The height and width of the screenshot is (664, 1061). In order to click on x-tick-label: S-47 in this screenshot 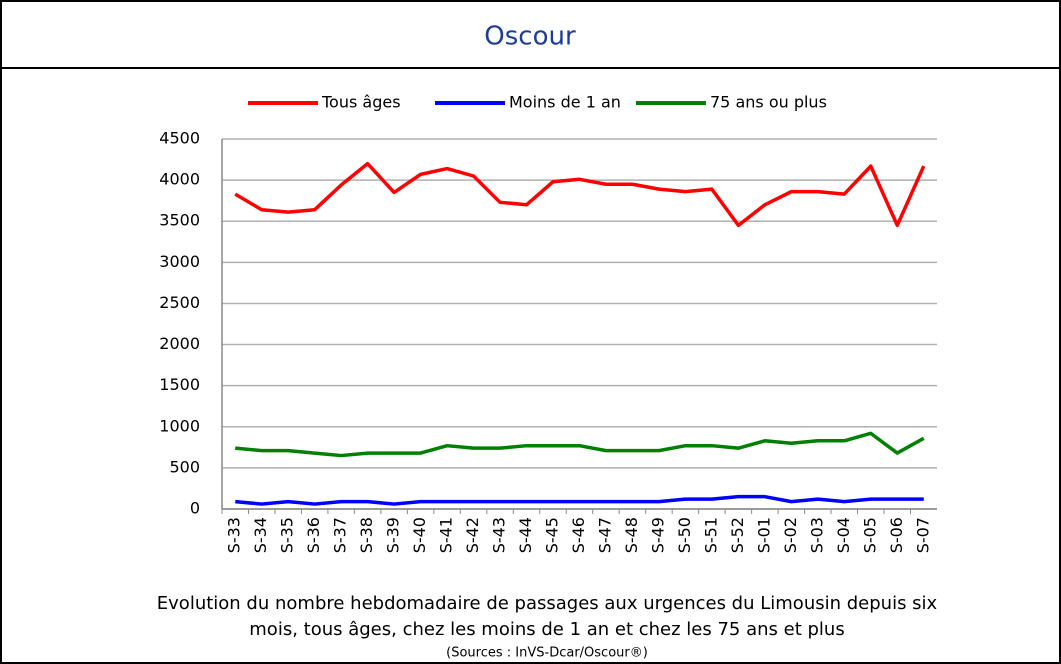, I will do `click(604, 535)`.